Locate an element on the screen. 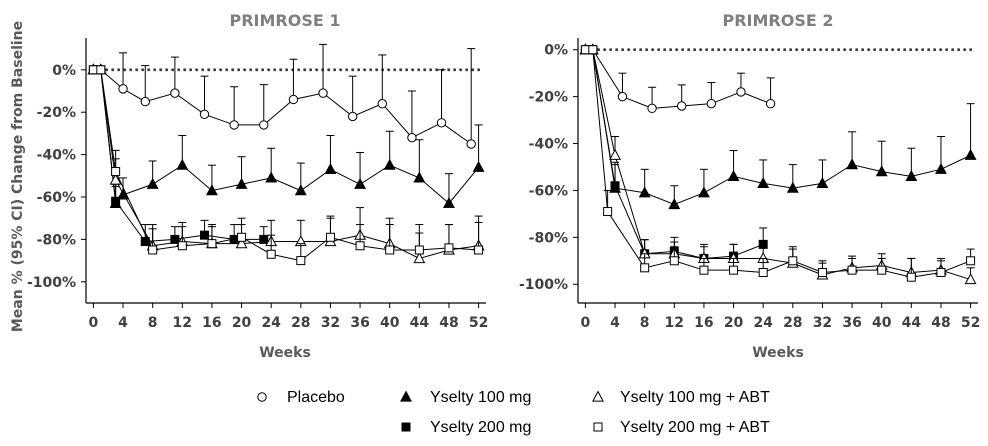 This screenshot has height=446, width=988. legend-entry: Yselty 200 mg + ABT is located at coordinates (681, 427).